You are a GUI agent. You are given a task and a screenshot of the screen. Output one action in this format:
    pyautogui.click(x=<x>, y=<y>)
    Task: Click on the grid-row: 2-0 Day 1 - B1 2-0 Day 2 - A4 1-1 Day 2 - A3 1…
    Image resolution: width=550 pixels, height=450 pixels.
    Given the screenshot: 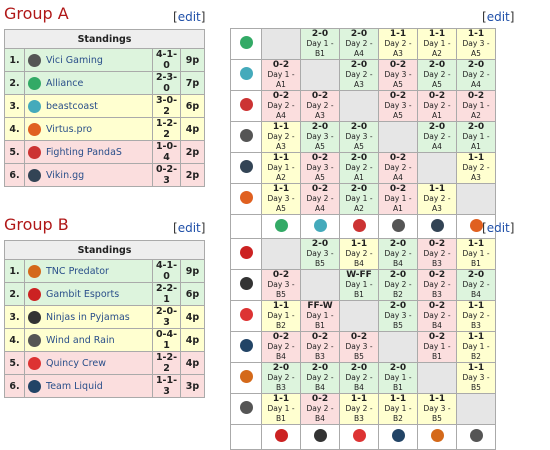 What is the action you would take?
    pyautogui.click(x=363, y=44)
    